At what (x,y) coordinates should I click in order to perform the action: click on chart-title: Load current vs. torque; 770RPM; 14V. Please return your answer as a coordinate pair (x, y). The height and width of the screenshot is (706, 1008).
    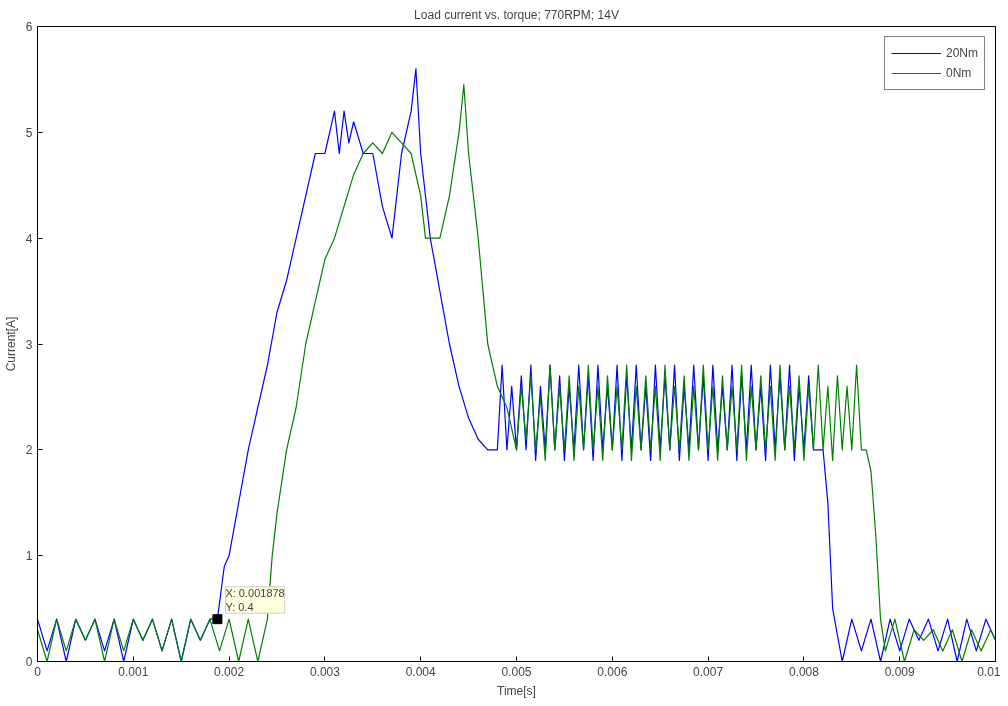
    Looking at the image, I should click on (516, 14).